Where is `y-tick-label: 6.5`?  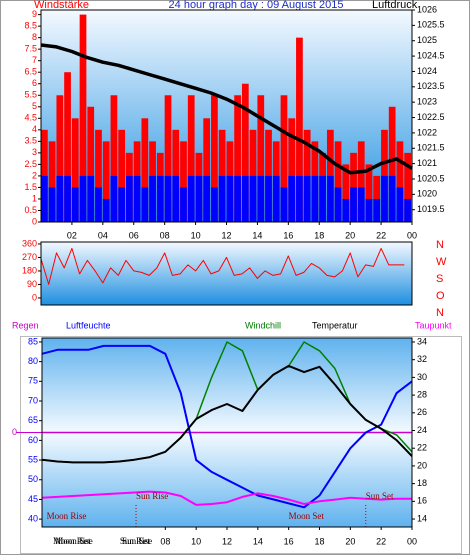
y-tick-label: 6.5 is located at coordinates (30, 72).